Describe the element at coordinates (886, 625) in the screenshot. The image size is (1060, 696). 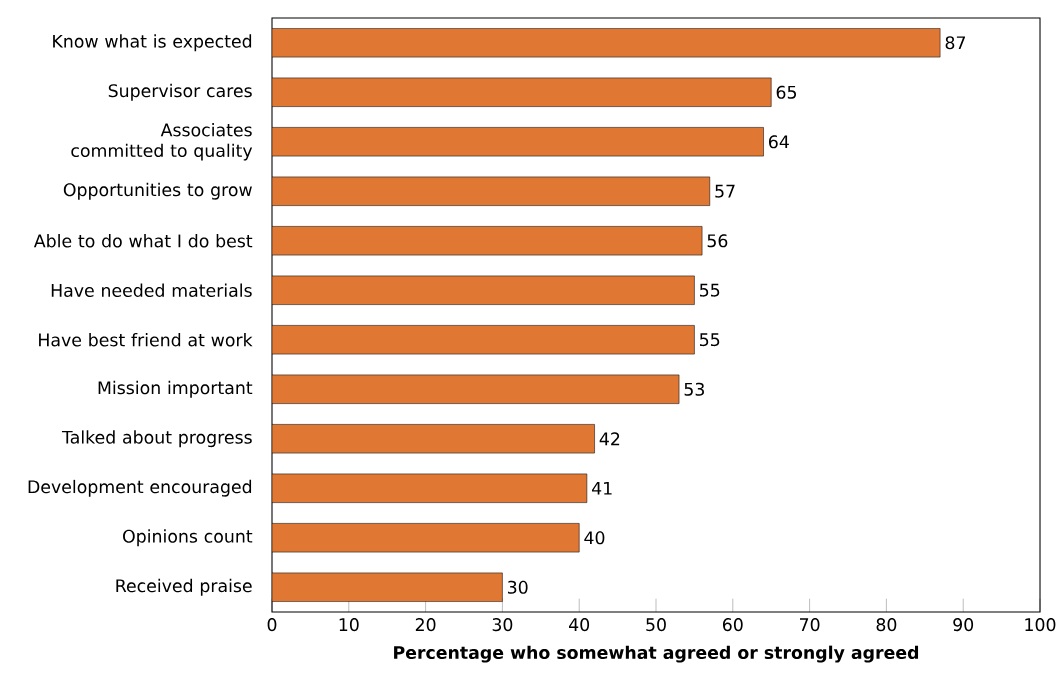
I see `x-tick-label: 80` at that location.